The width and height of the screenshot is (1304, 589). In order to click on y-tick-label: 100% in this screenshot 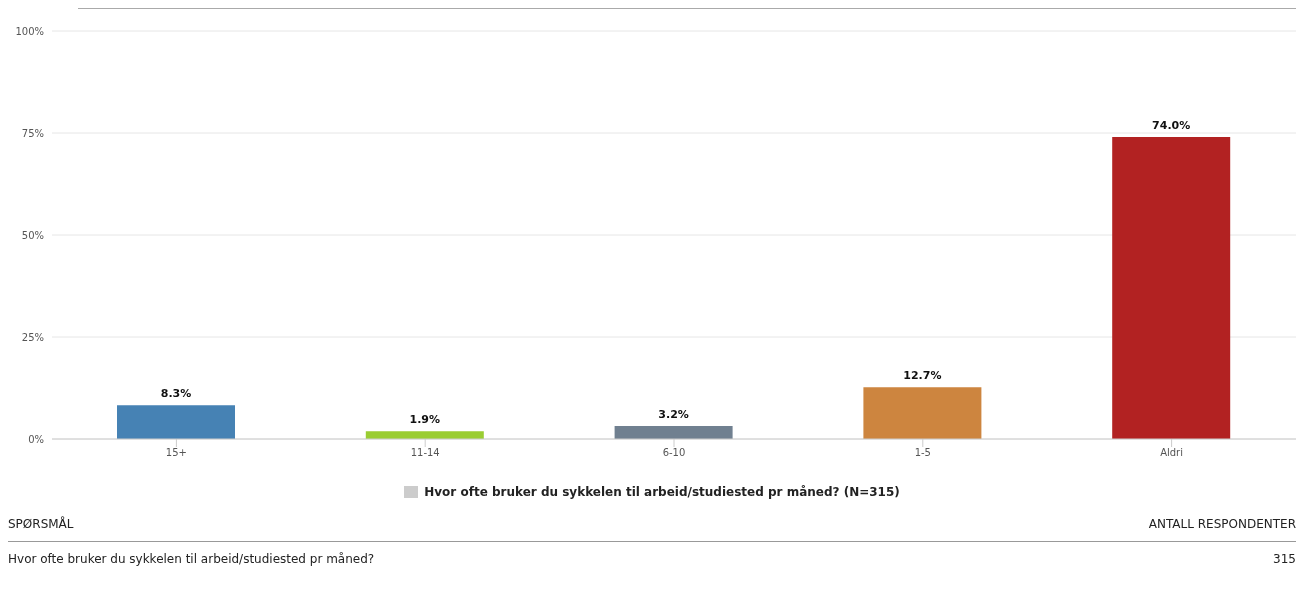, I will do `click(29, 31)`.